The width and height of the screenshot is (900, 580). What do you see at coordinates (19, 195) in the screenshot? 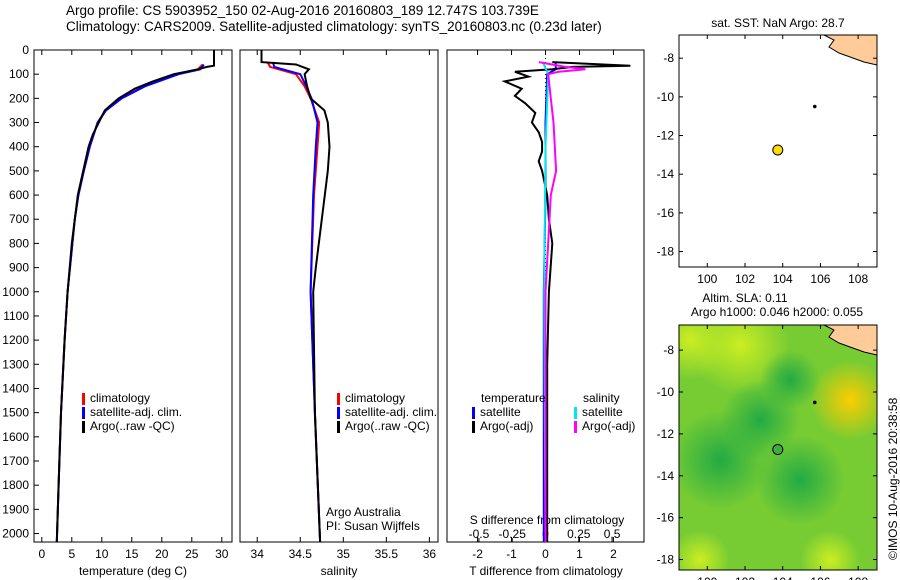
I see `depth-tick-label: 600` at bounding box center [19, 195].